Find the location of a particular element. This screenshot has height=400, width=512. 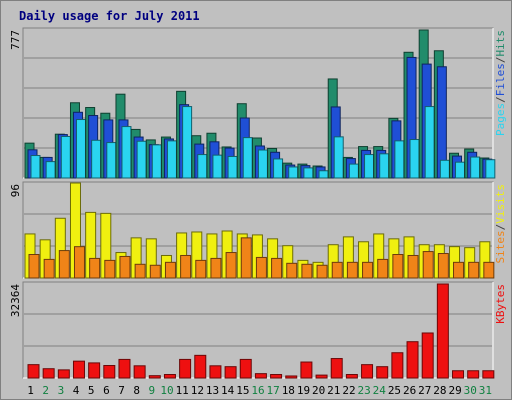

side-legend-item: KBytes is located at coordinates (500, 304).